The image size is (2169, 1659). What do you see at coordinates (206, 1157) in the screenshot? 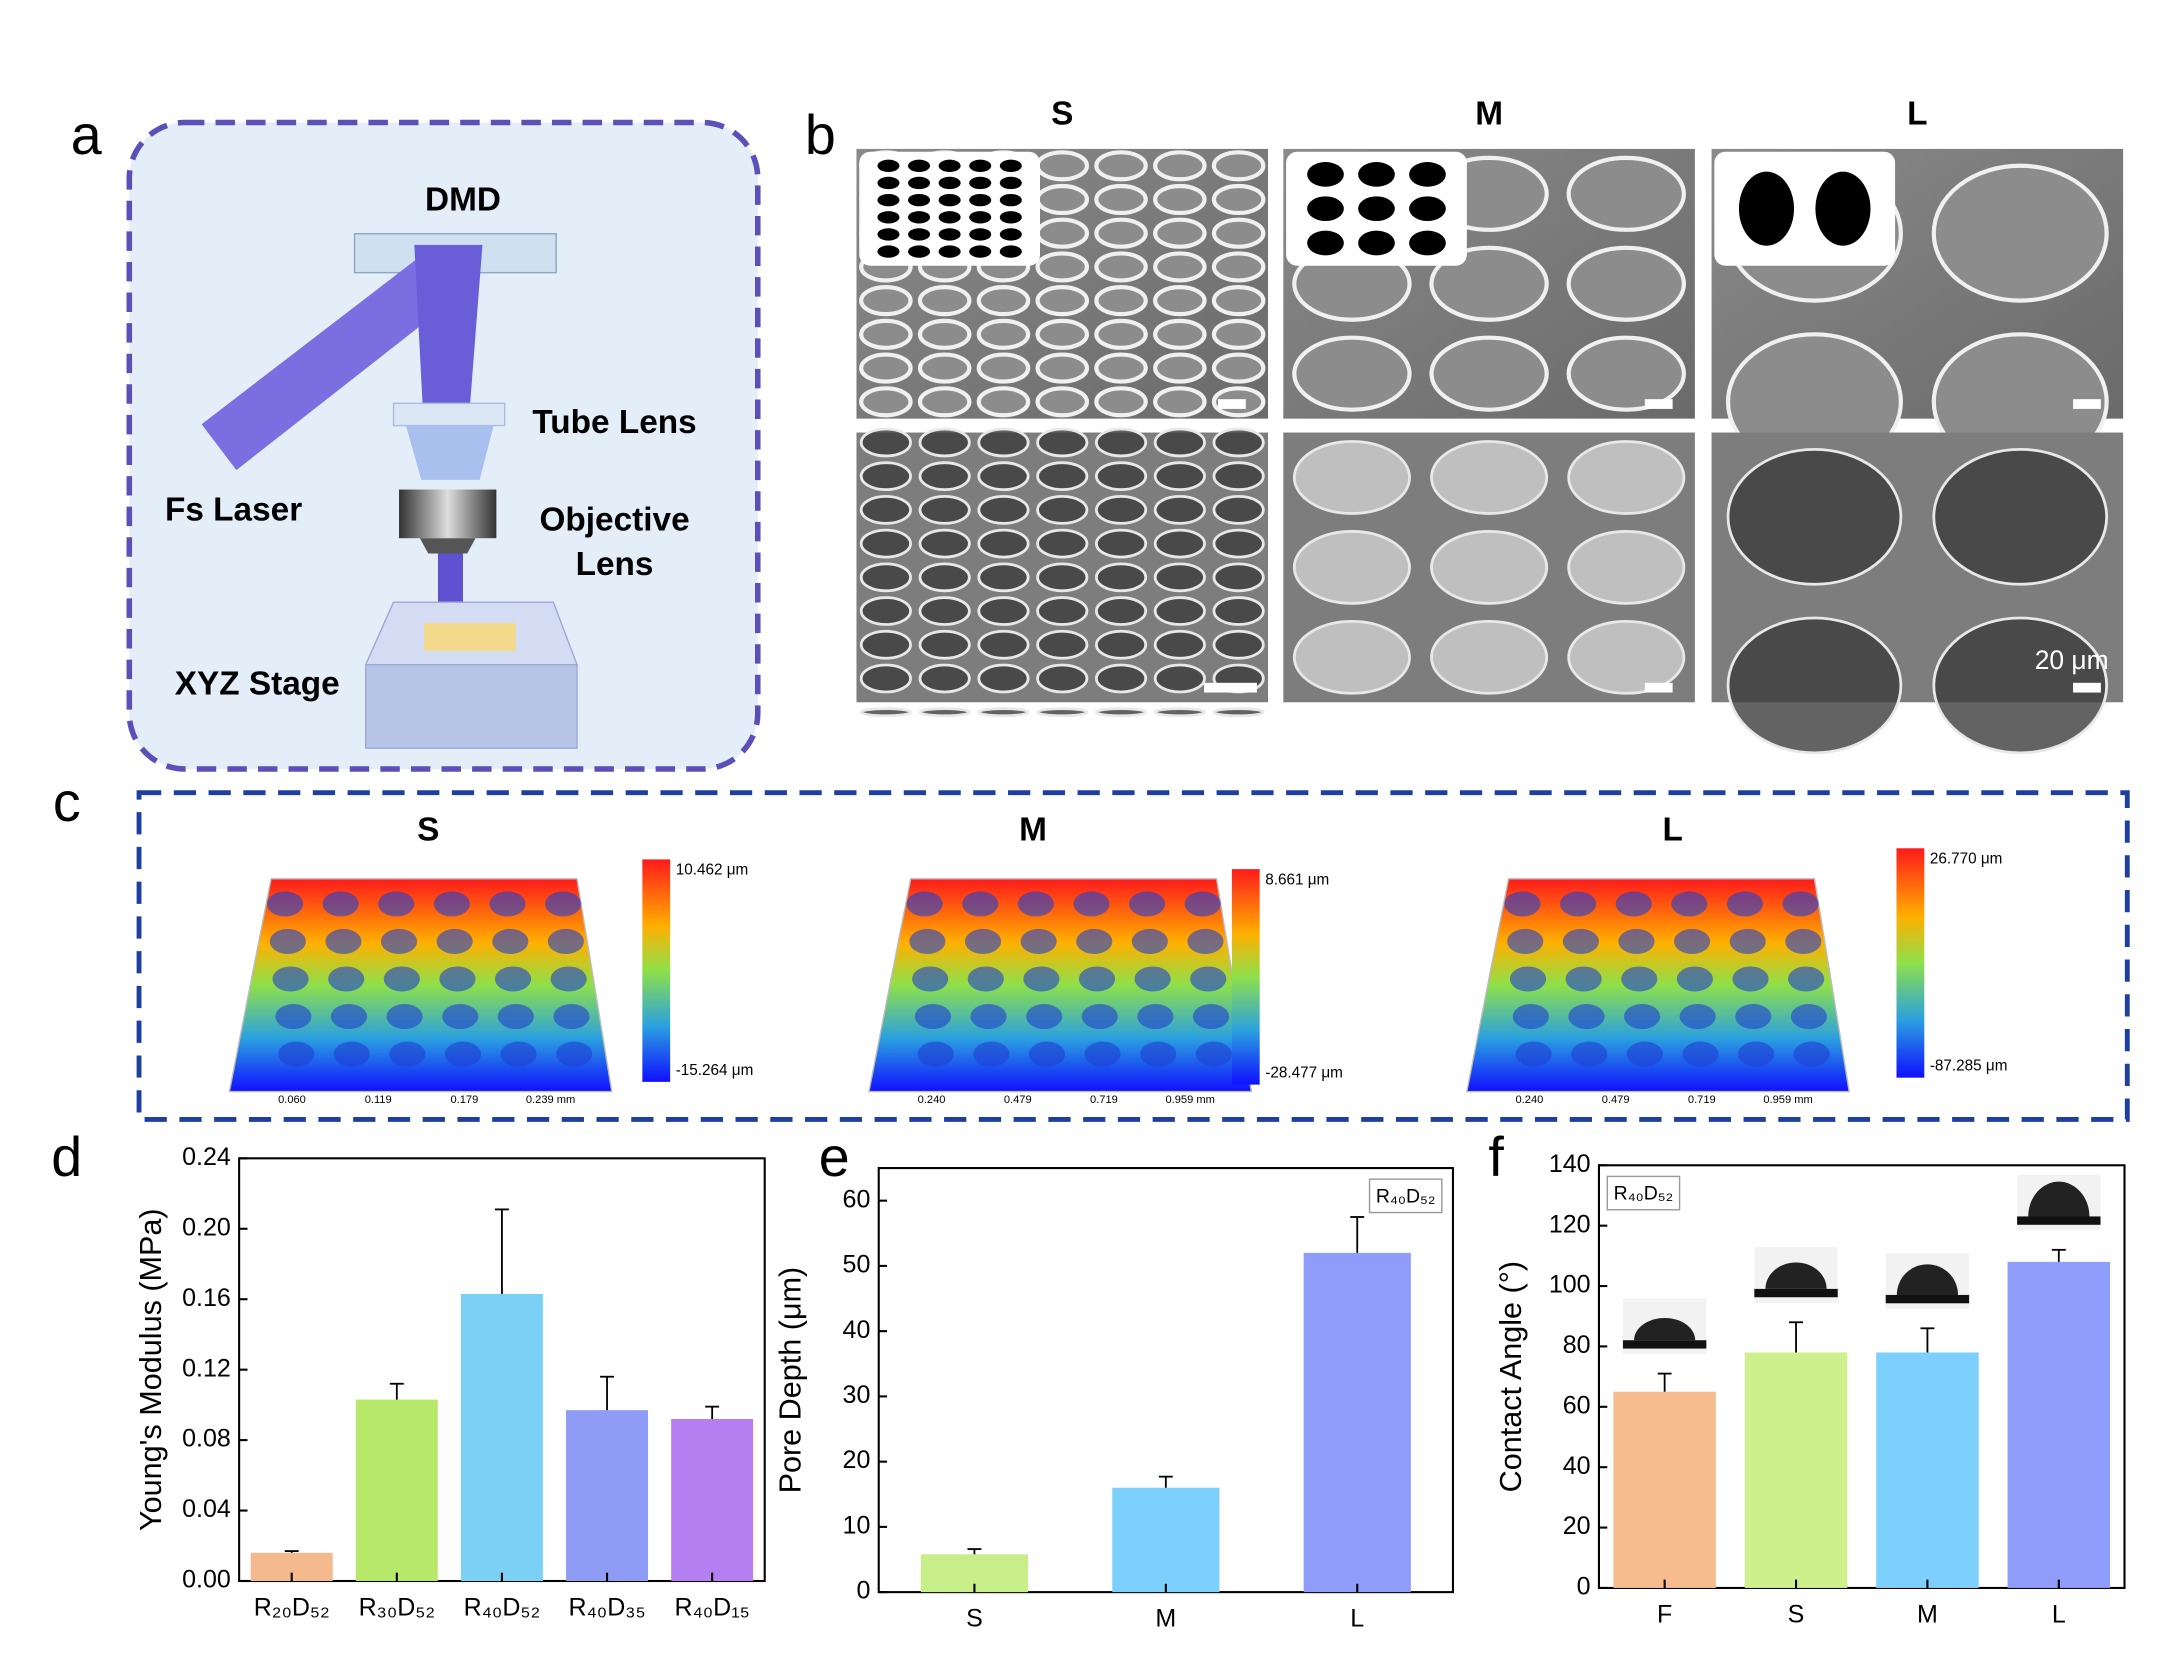
I see `y-tick-label: 0.24` at bounding box center [206, 1157].